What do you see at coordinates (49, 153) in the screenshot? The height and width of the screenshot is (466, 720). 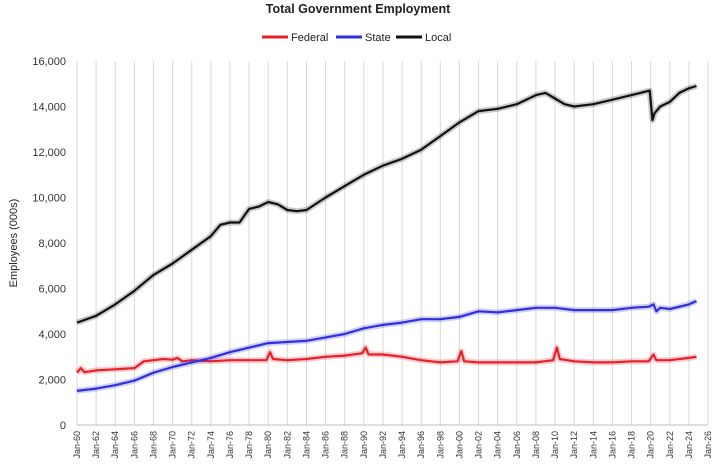 I see `y-tick-label: 12,000` at bounding box center [49, 153].